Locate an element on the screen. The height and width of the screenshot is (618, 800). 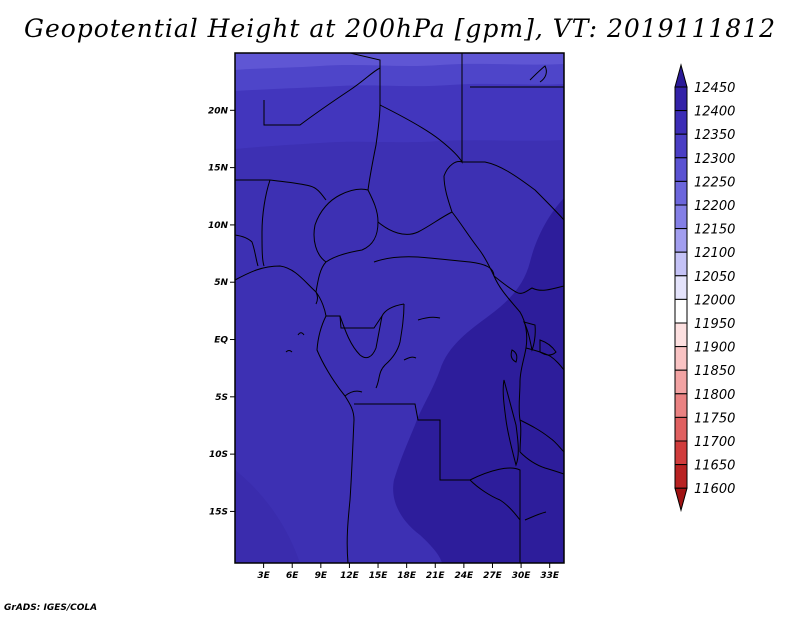
colorbar-label: 11650 is located at coordinates (714, 466).